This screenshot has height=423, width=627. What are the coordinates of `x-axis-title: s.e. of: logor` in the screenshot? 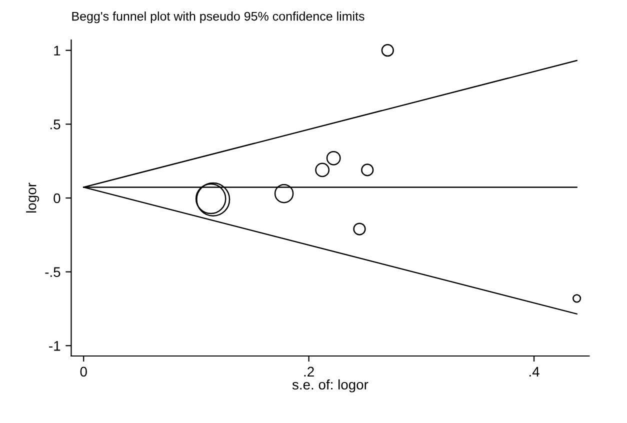 It's located at (330, 385).